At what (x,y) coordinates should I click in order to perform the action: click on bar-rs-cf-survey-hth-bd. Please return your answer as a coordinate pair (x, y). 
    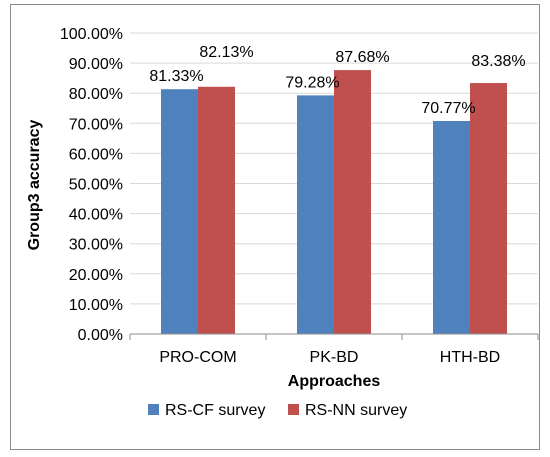
    Looking at the image, I should click on (451, 227).